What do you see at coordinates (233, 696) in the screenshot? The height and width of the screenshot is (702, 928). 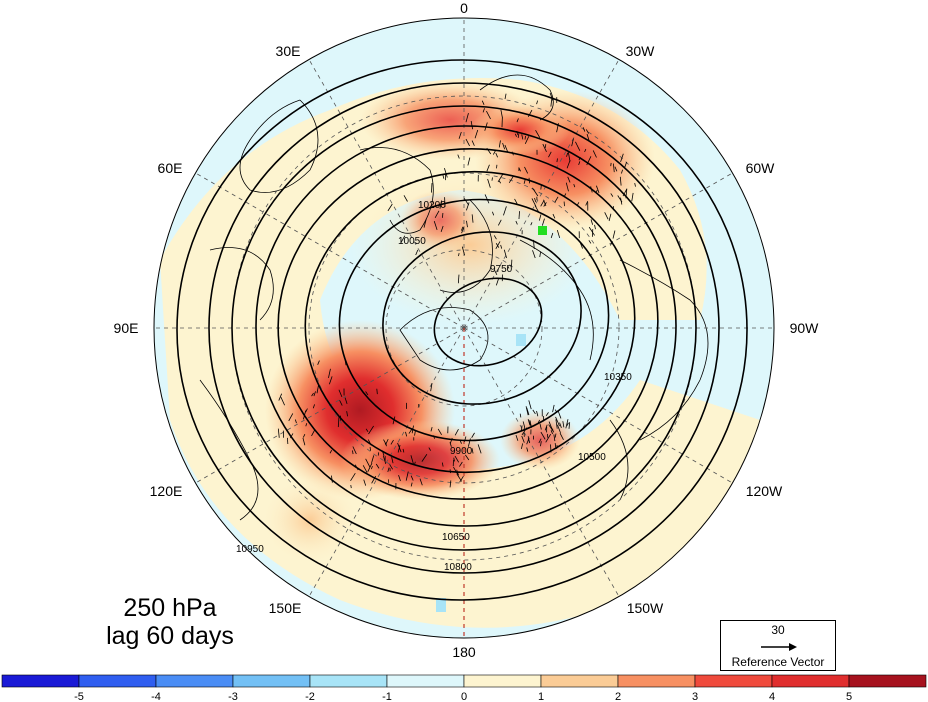 I see `colorbar-tick-label: -3` at bounding box center [233, 696].